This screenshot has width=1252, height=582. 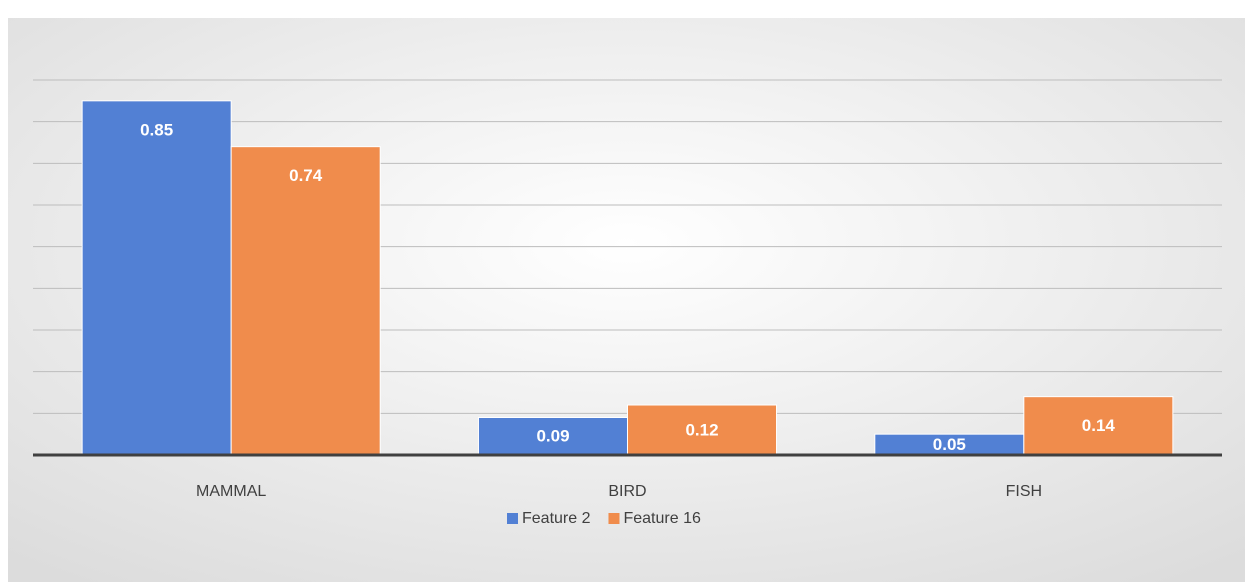 What do you see at coordinates (556, 518) in the screenshot?
I see `legend-label: Feature 2` at bounding box center [556, 518].